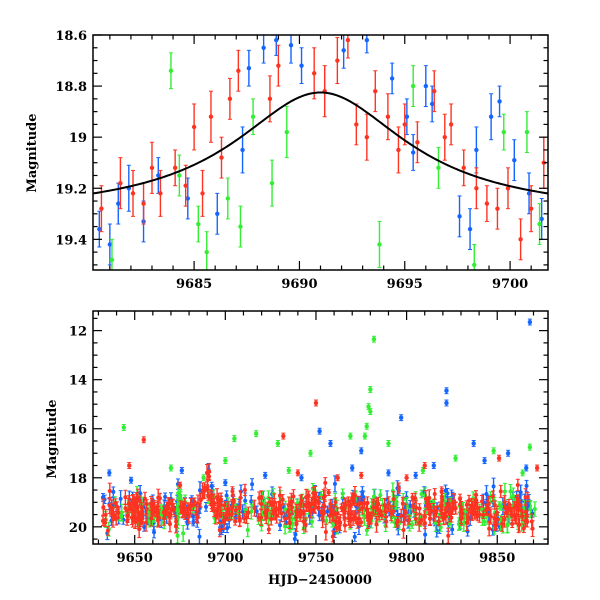  What do you see at coordinates (438, 521) in the screenshot?
I see `bottom-red-cloud-point-409-marker` at bounding box center [438, 521].